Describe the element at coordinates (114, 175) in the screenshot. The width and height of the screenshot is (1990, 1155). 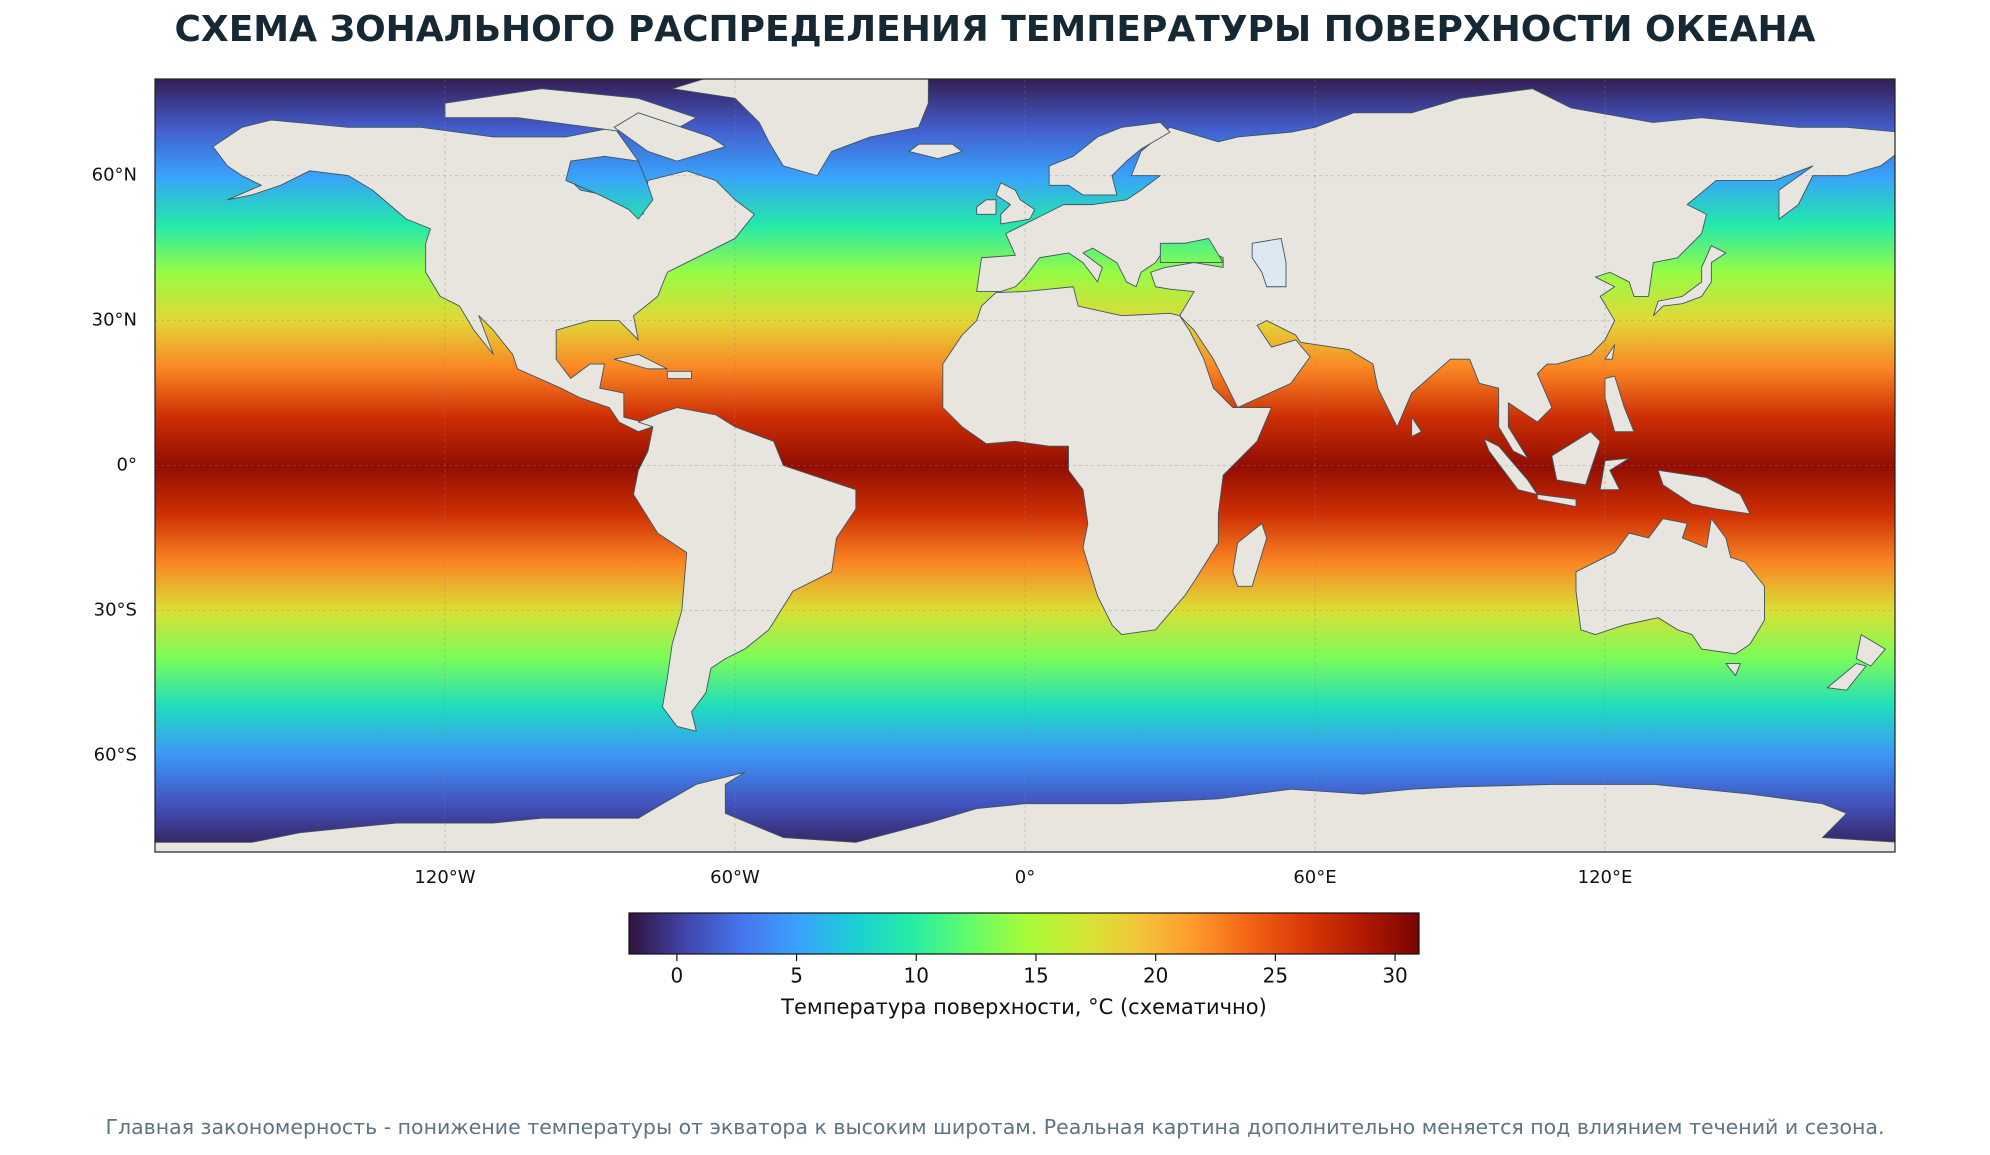
I see `y-tick-label: 60°N` at that location.